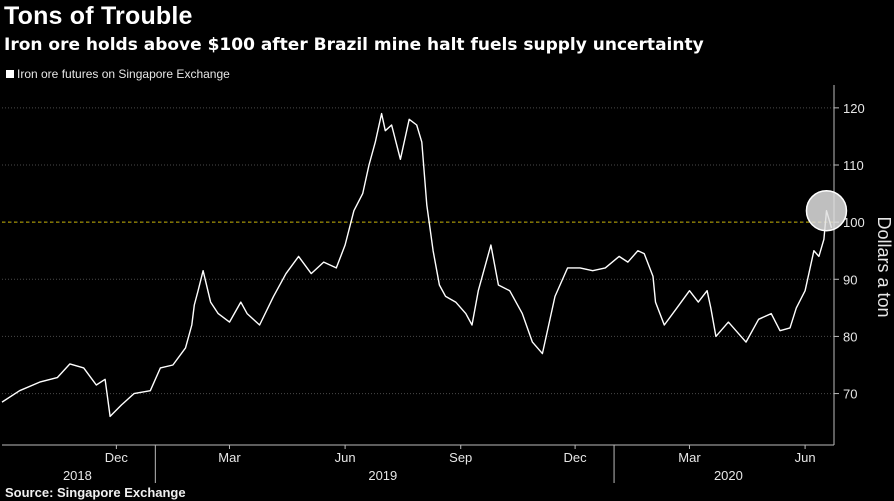  What do you see at coordinates (853, 165) in the screenshot?
I see `y-tick-110: 110` at bounding box center [853, 165].